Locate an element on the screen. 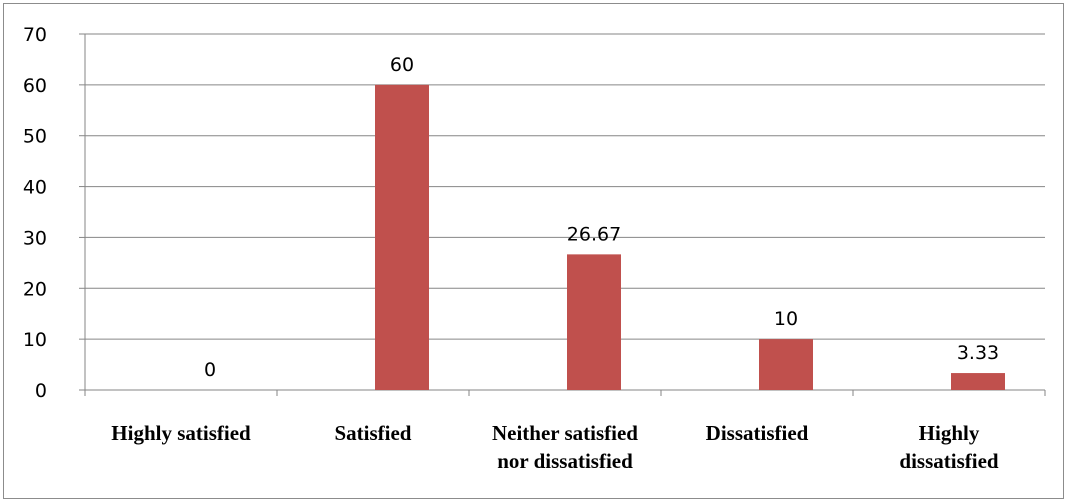 The image size is (1069, 503). x-category-label: Highly is located at coordinates (949, 433).